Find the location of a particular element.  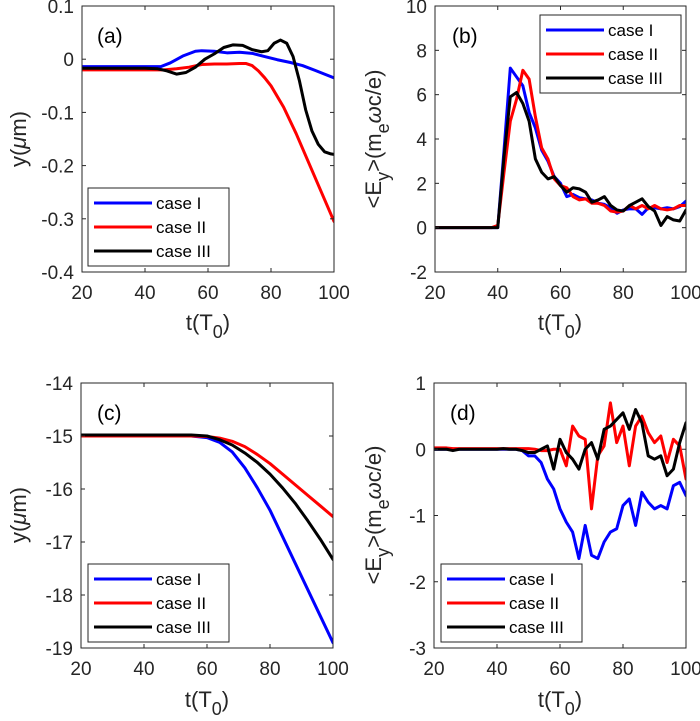

y-tick-label: -0.1 is located at coordinates (57, 113).